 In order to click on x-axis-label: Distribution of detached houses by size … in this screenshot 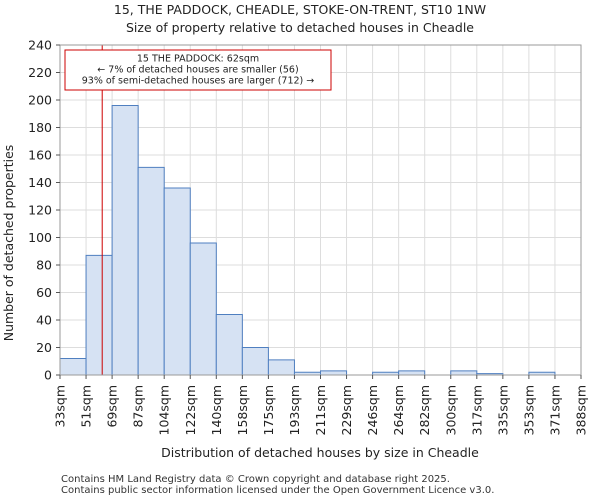, I will do `click(320, 452)`.